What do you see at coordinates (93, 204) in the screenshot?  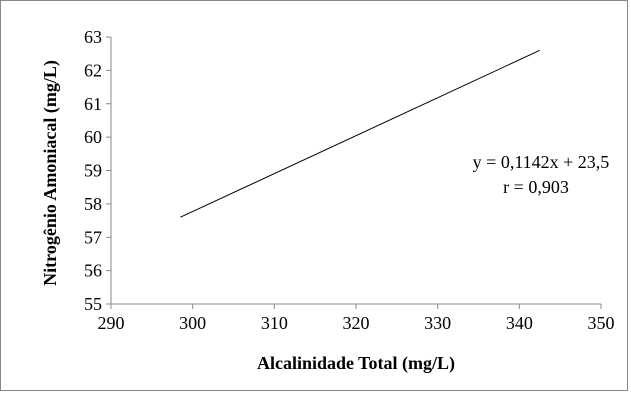 I see `y-tick-label: 58` at bounding box center [93, 204].